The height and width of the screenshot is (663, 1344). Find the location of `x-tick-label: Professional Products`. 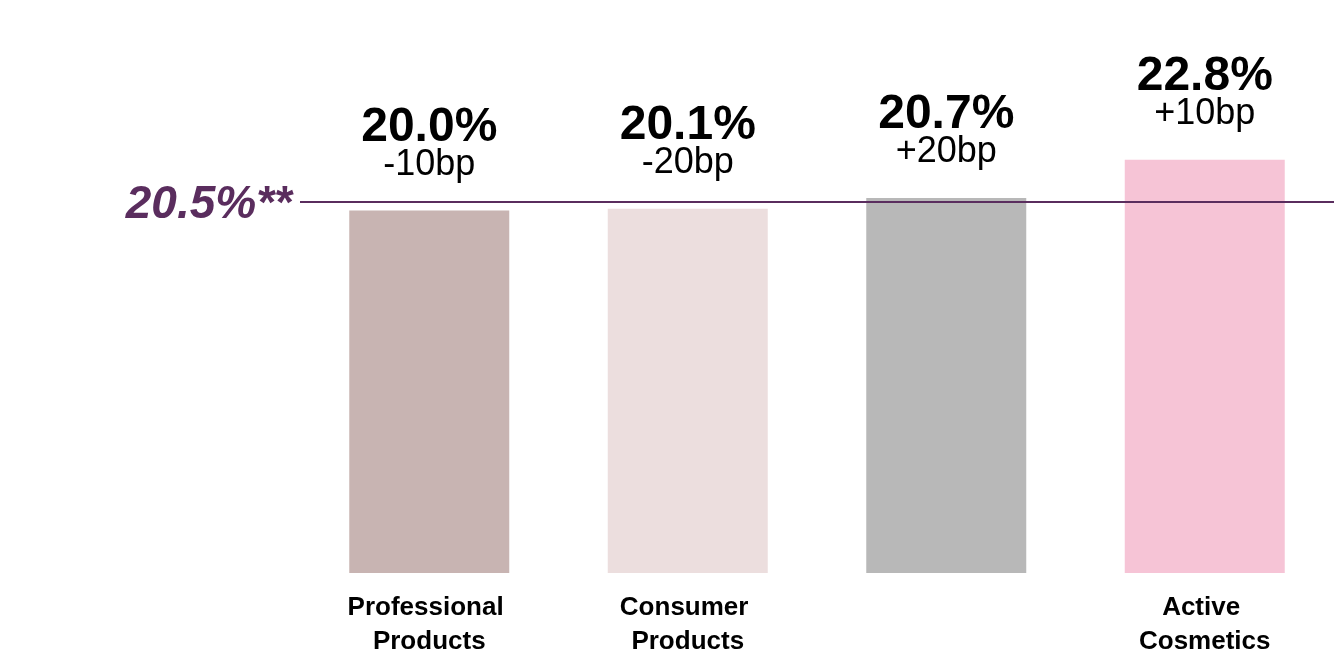

x-tick-label: Professional Products is located at coordinates (429, 623).